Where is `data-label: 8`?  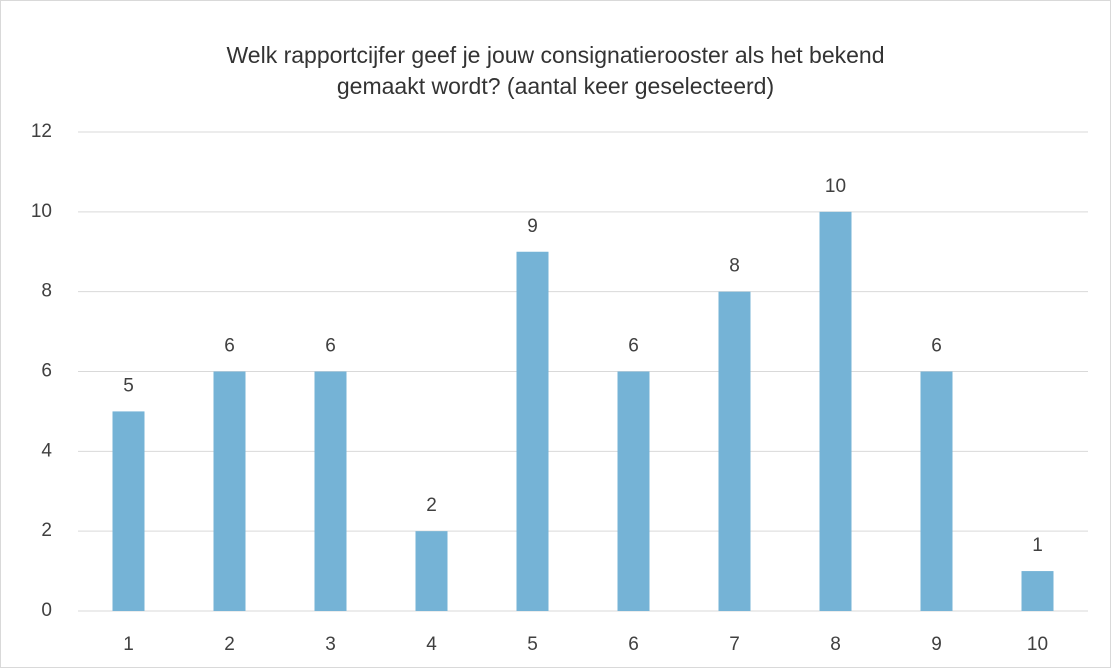
data-label: 8 is located at coordinates (734, 266).